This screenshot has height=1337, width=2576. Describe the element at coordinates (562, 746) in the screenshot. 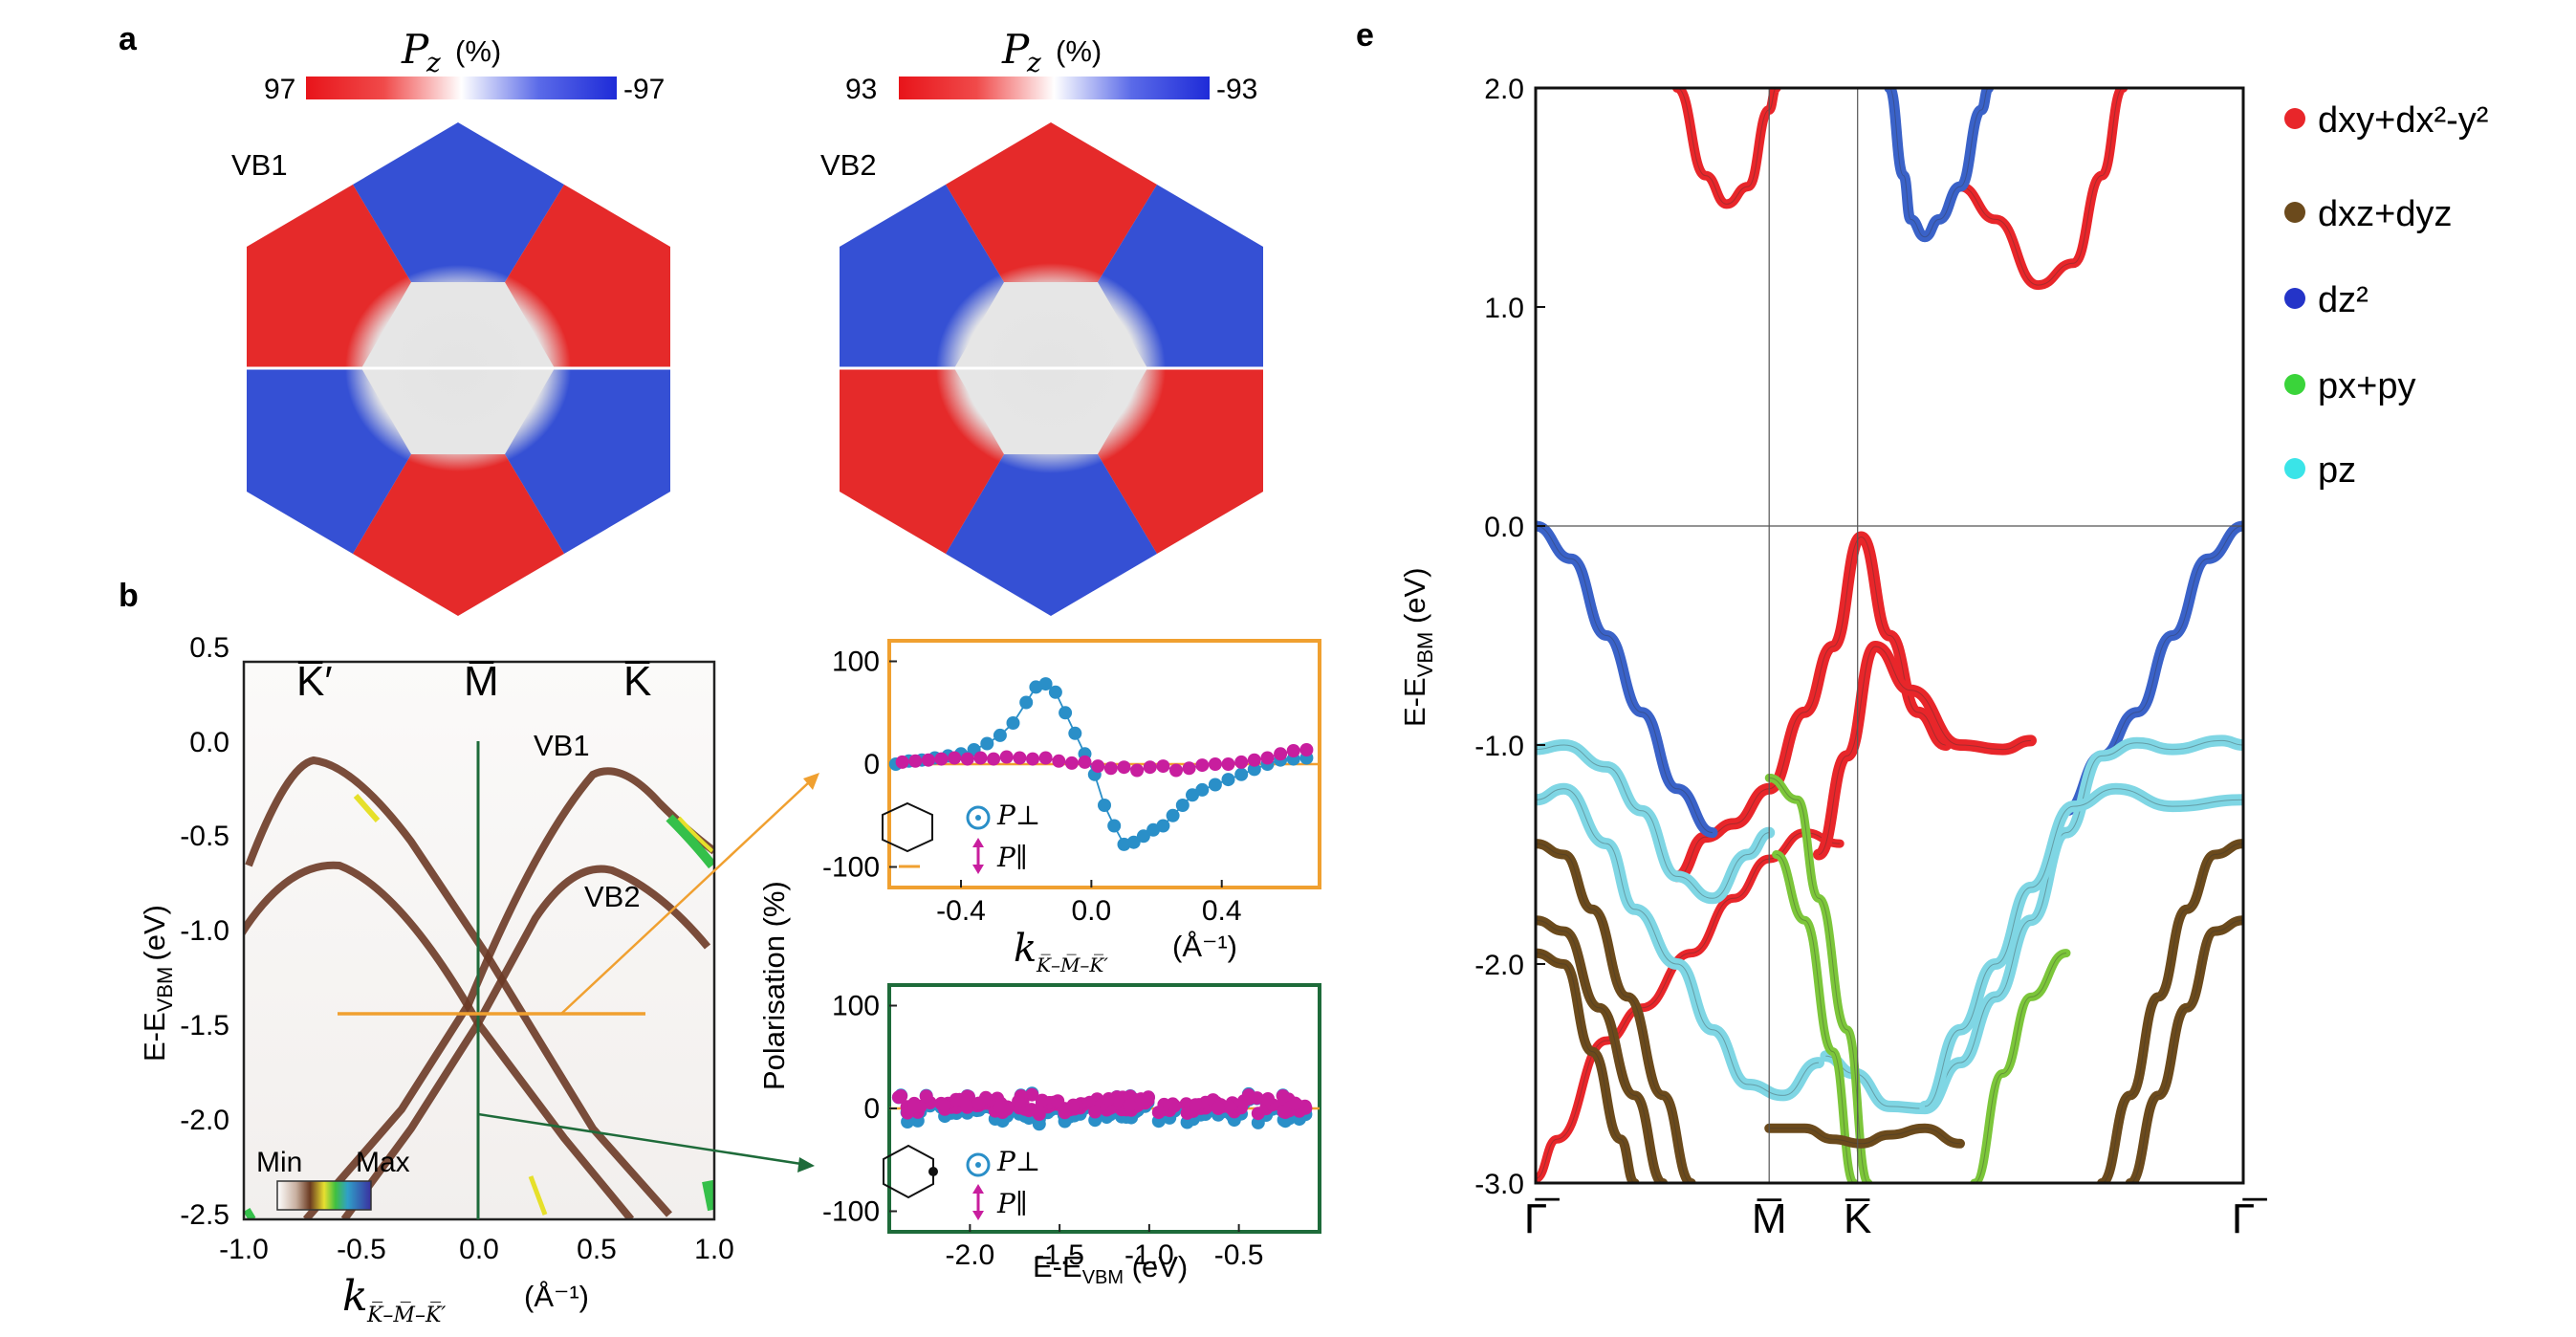

I see `band-label-vb1: VB1` at that location.